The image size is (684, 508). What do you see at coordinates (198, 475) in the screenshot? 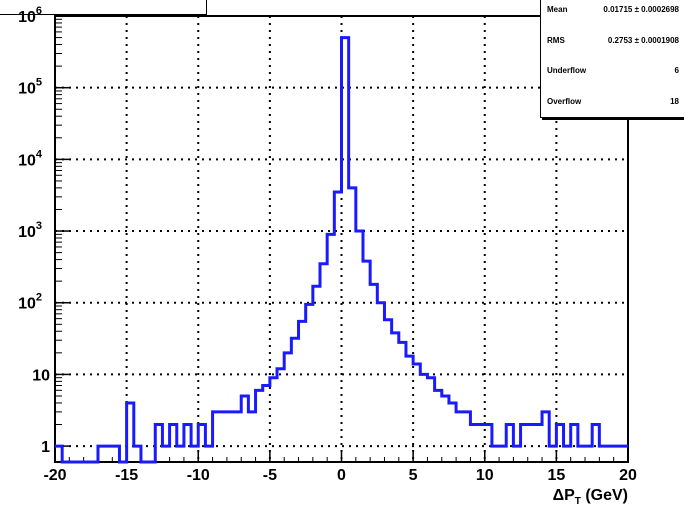
I see `x-tick-label: -10` at bounding box center [198, 475].